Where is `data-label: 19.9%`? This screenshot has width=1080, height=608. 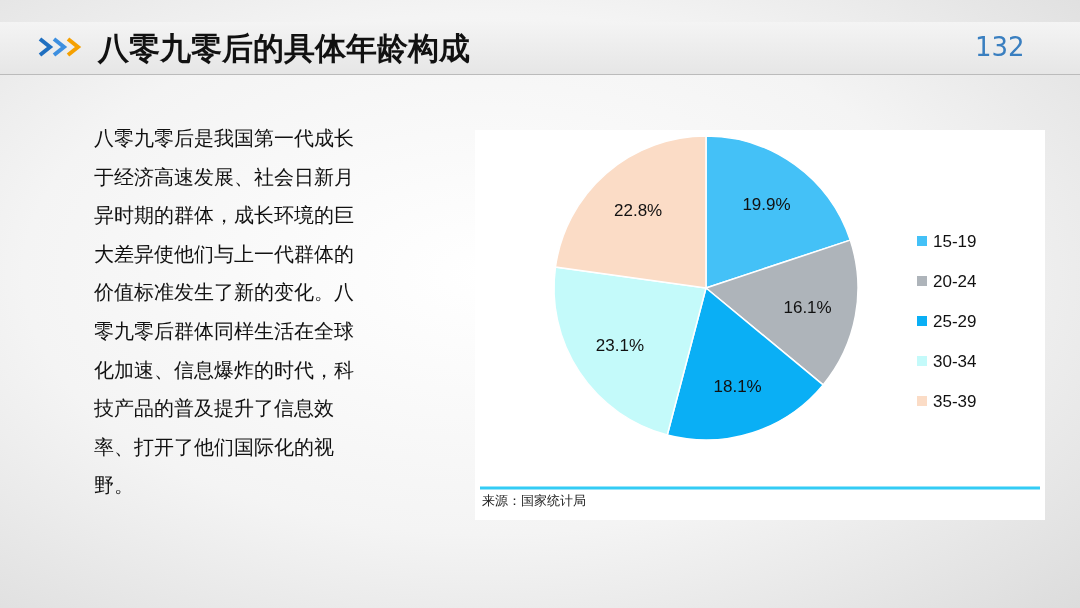 data-label: 19.9% is located at coordinates (766, 205).